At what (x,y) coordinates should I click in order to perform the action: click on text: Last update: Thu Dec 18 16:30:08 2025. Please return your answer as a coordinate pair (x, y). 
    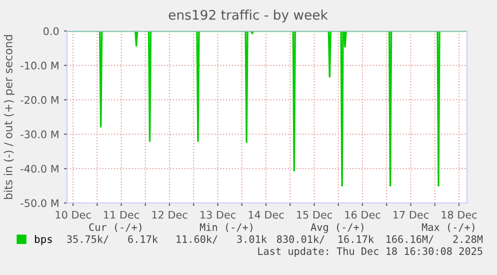
    Looking at the image, I should click on (370, 252).